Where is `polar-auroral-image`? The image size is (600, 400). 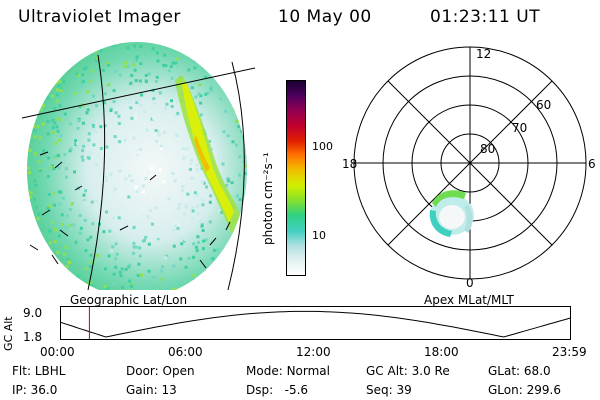 polar-auroral-image is located at coordinates (451, 213).